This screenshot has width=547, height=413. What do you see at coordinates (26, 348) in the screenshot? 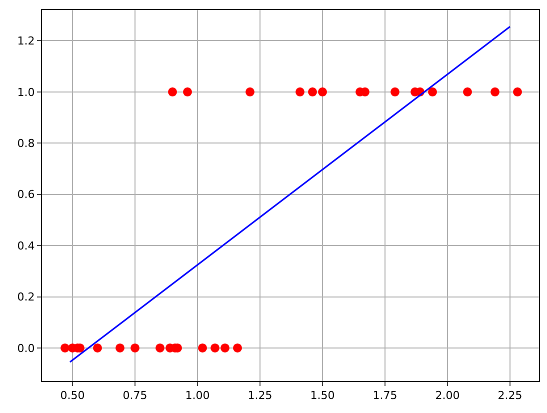
I see `y-tick-label: 0.0` at bounding box center [26, 348].